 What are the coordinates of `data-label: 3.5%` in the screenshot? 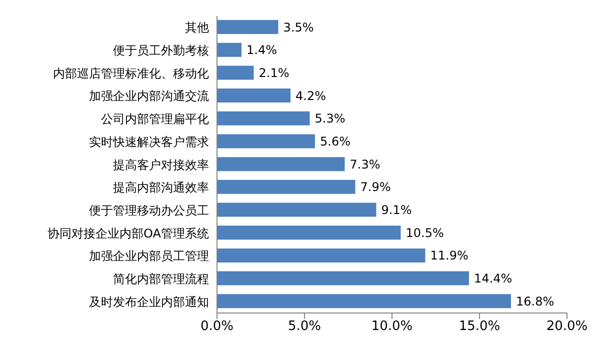 It's located at (298, 27).